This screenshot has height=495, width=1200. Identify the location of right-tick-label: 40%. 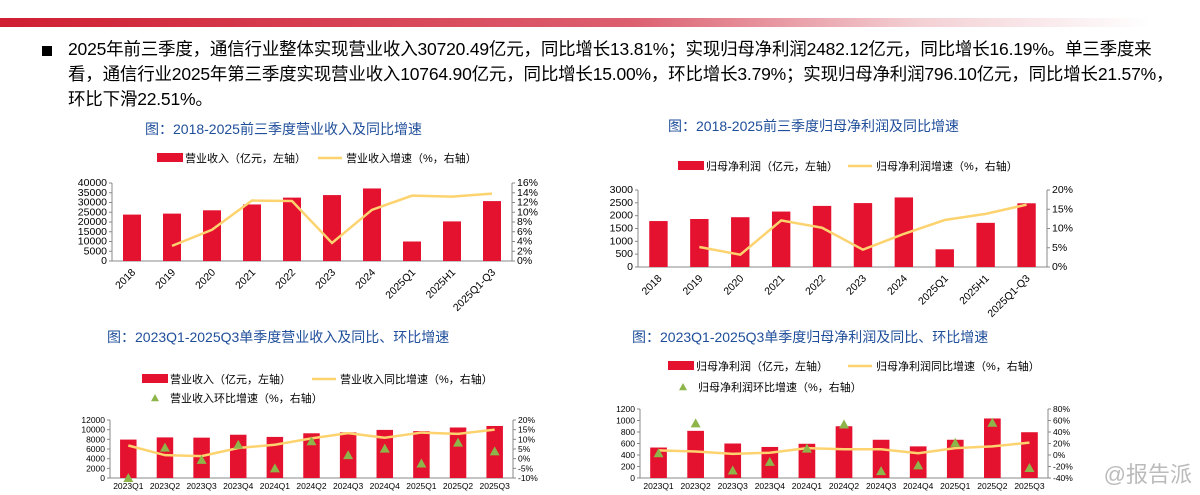
(1061, 432).